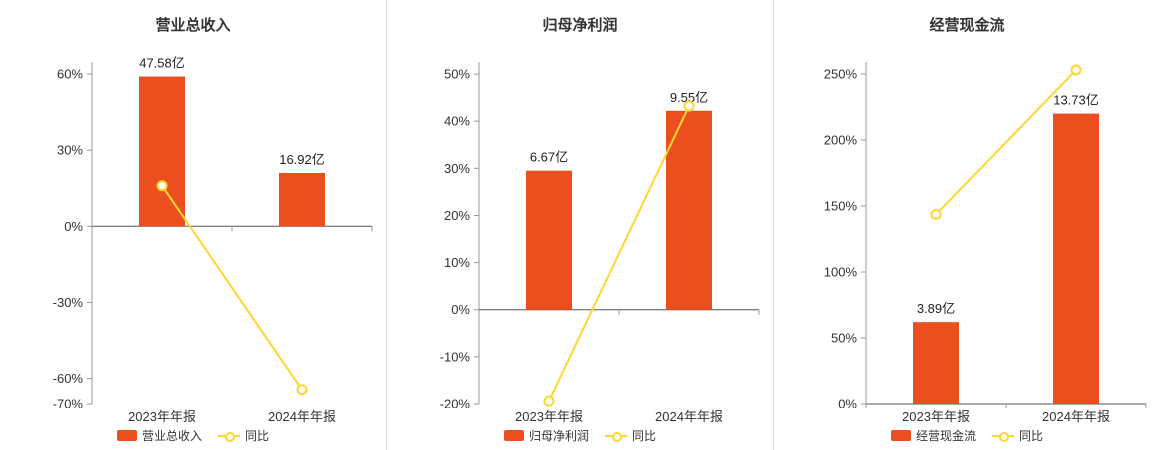  What do you see at coordinates (455, 403) in the screenshot?
I see `y-tick-label: -20%` at bounding box center [455, 403].